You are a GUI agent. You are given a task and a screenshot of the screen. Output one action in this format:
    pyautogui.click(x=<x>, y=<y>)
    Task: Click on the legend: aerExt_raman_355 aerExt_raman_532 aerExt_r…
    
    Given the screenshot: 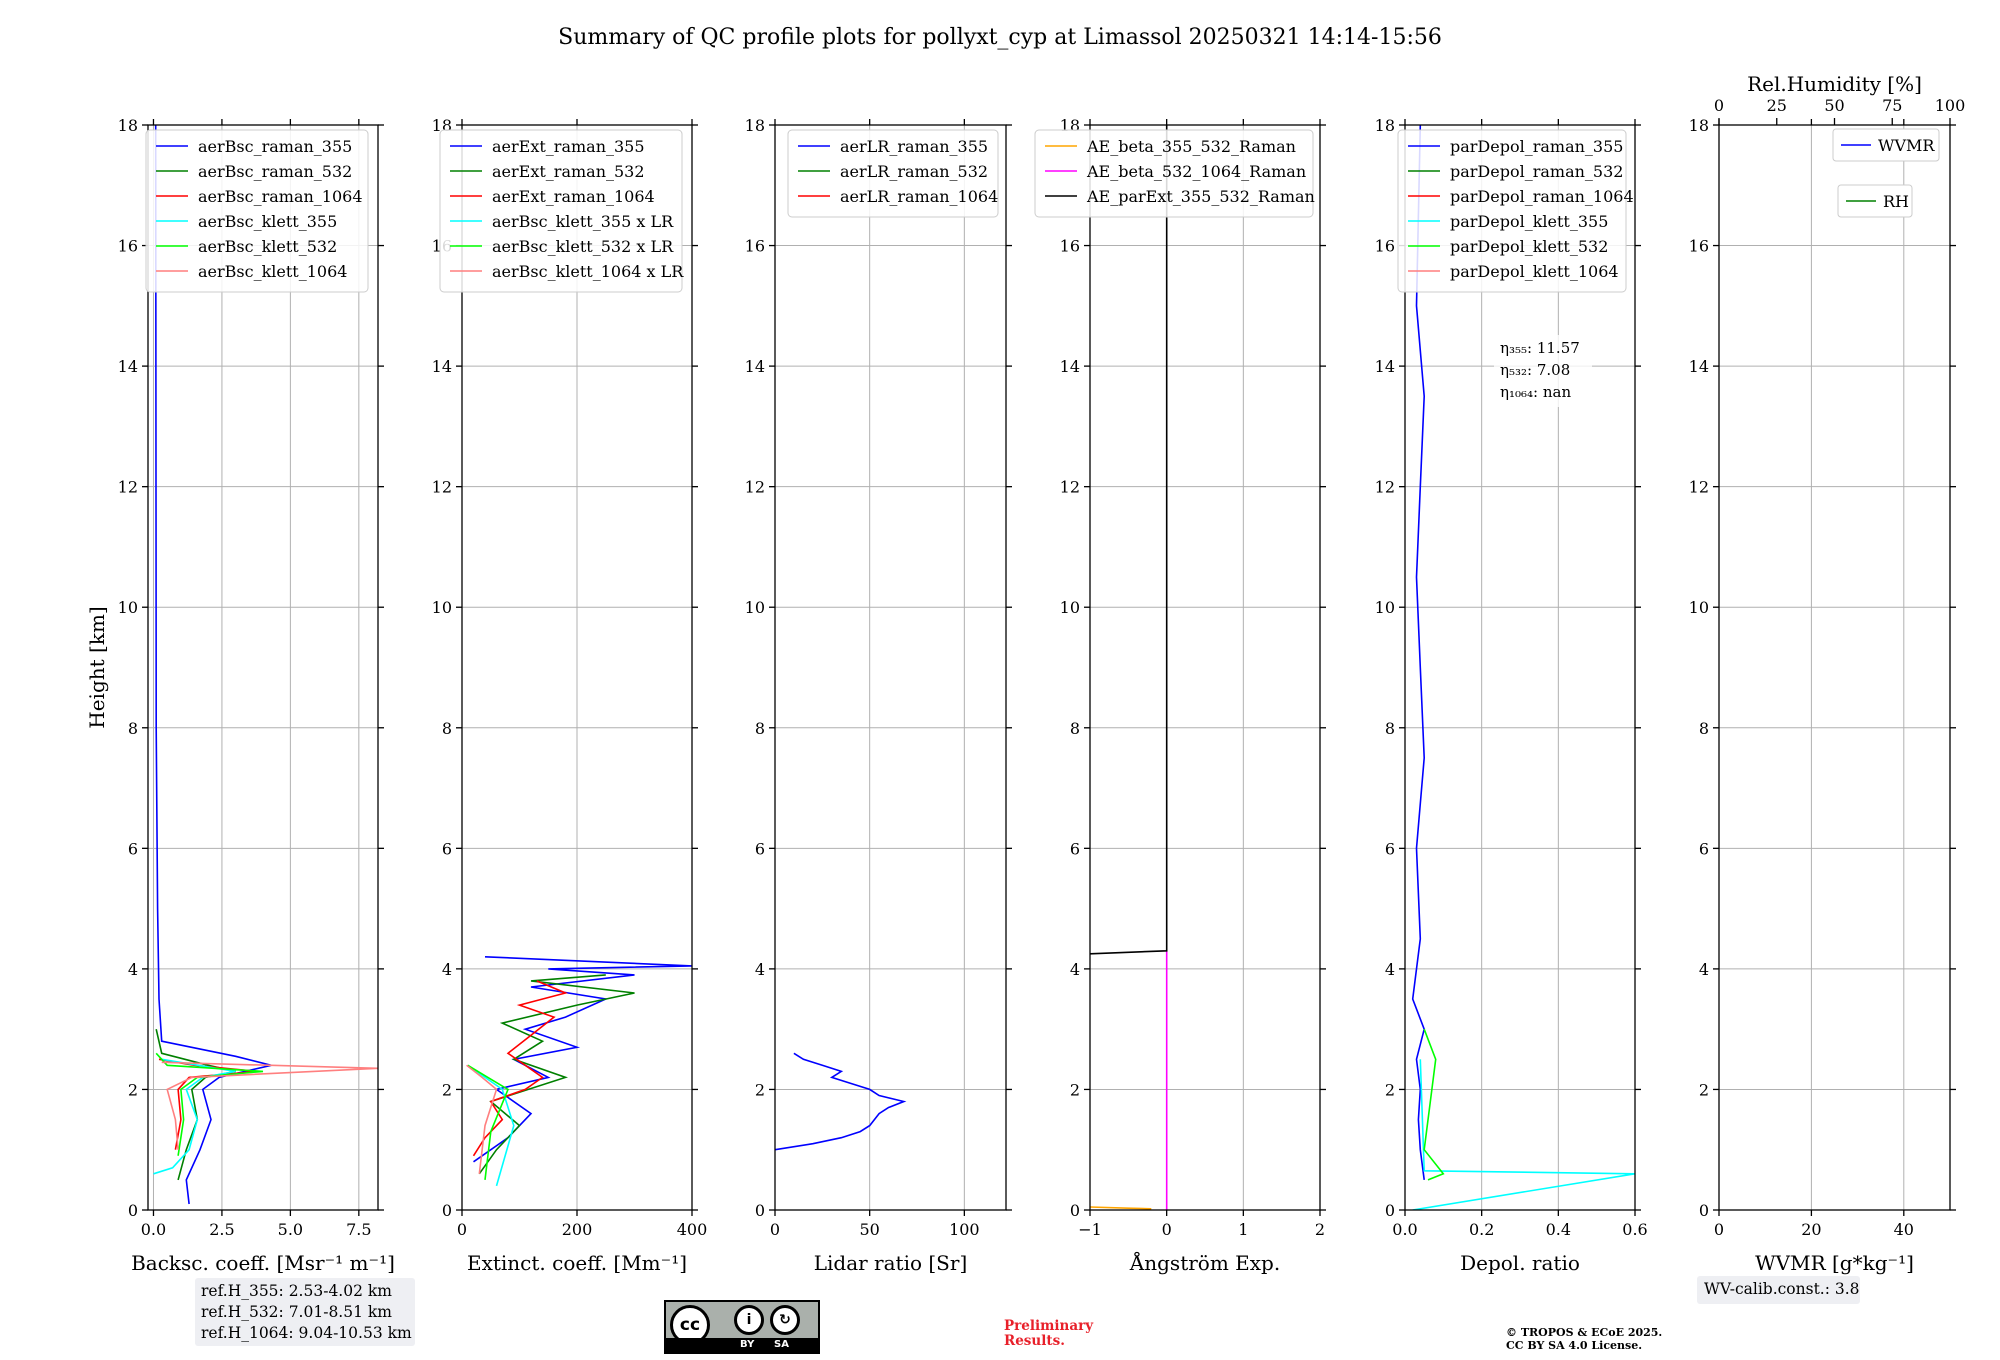 What is the action you would take?
    pyautogui.click(x=561, y=211)
    